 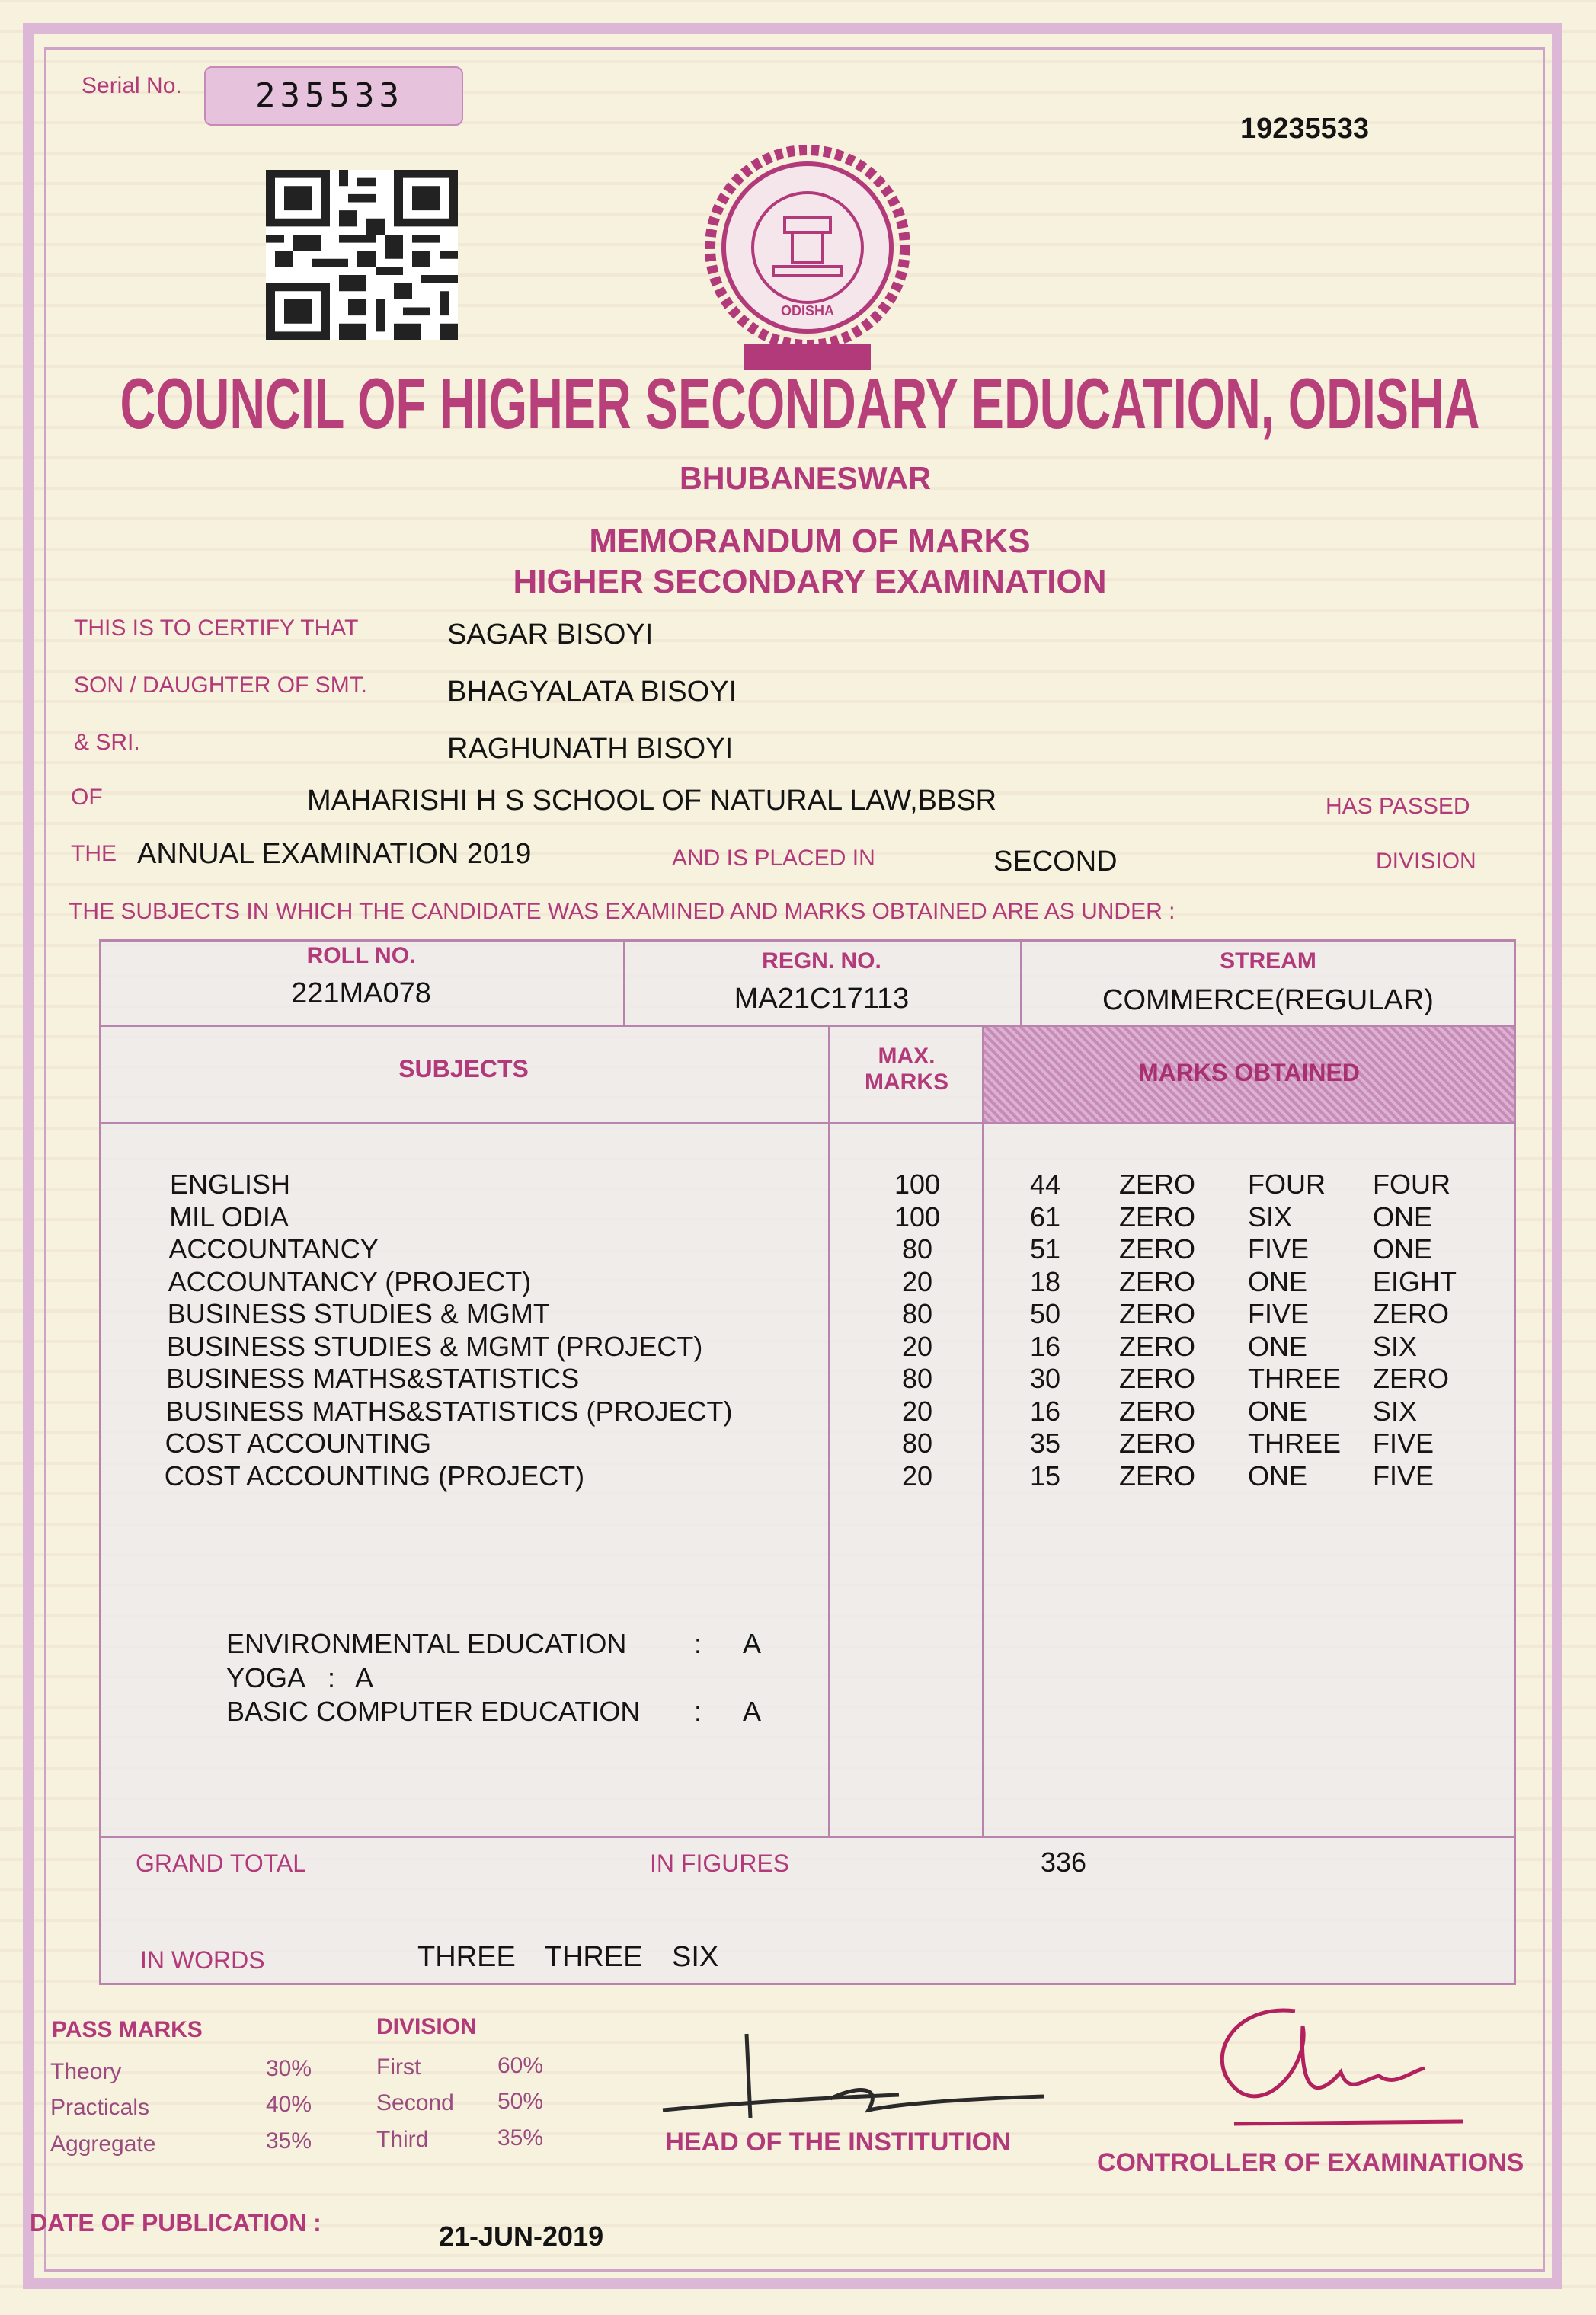 I want to click on marks-obtained: 50, so click(x=1045, y=1313).